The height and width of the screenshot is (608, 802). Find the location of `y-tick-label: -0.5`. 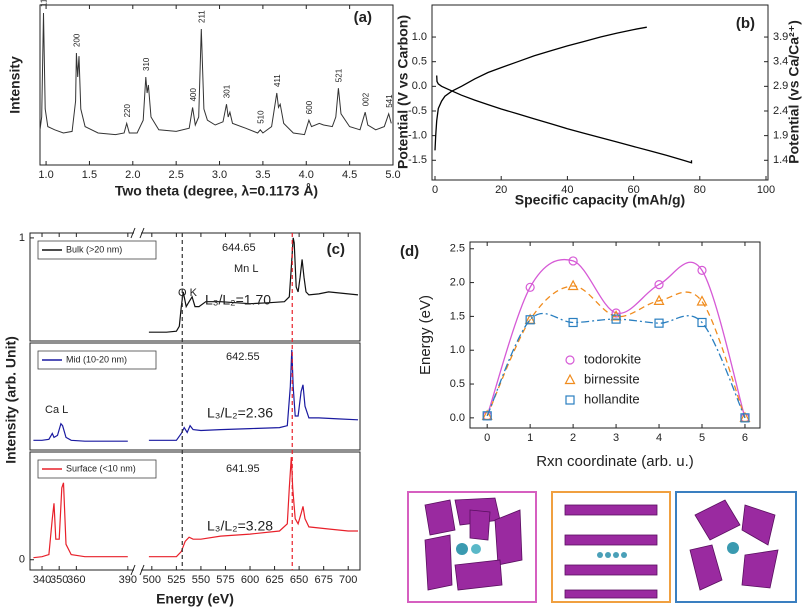

y-tick-label: -0.5 is located at coordinates (417, 111).